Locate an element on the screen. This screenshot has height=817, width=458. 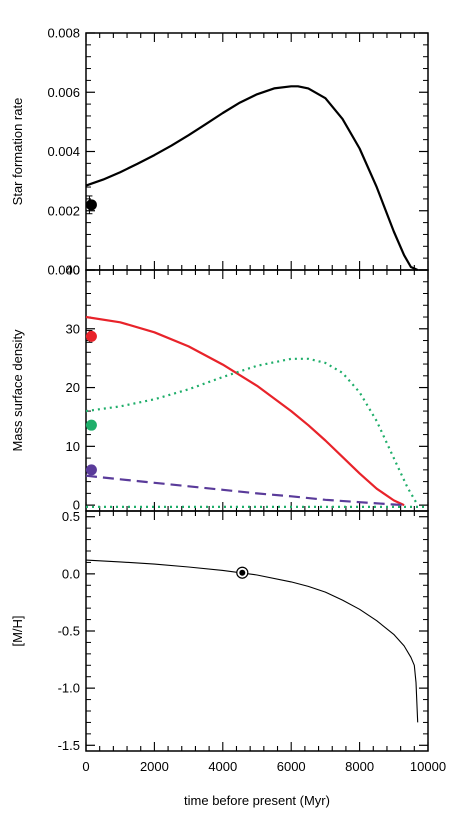
y-axis-label: Mass surface density is located at coordinates (17, 390).